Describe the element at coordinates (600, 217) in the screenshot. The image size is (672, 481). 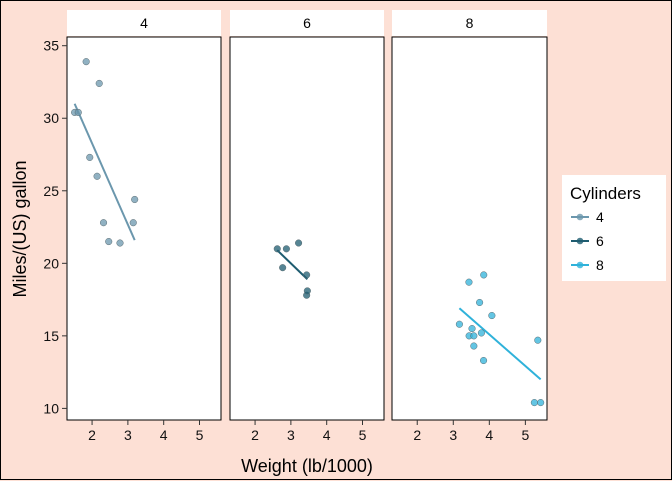
I see `legend-label: 4` at that location.